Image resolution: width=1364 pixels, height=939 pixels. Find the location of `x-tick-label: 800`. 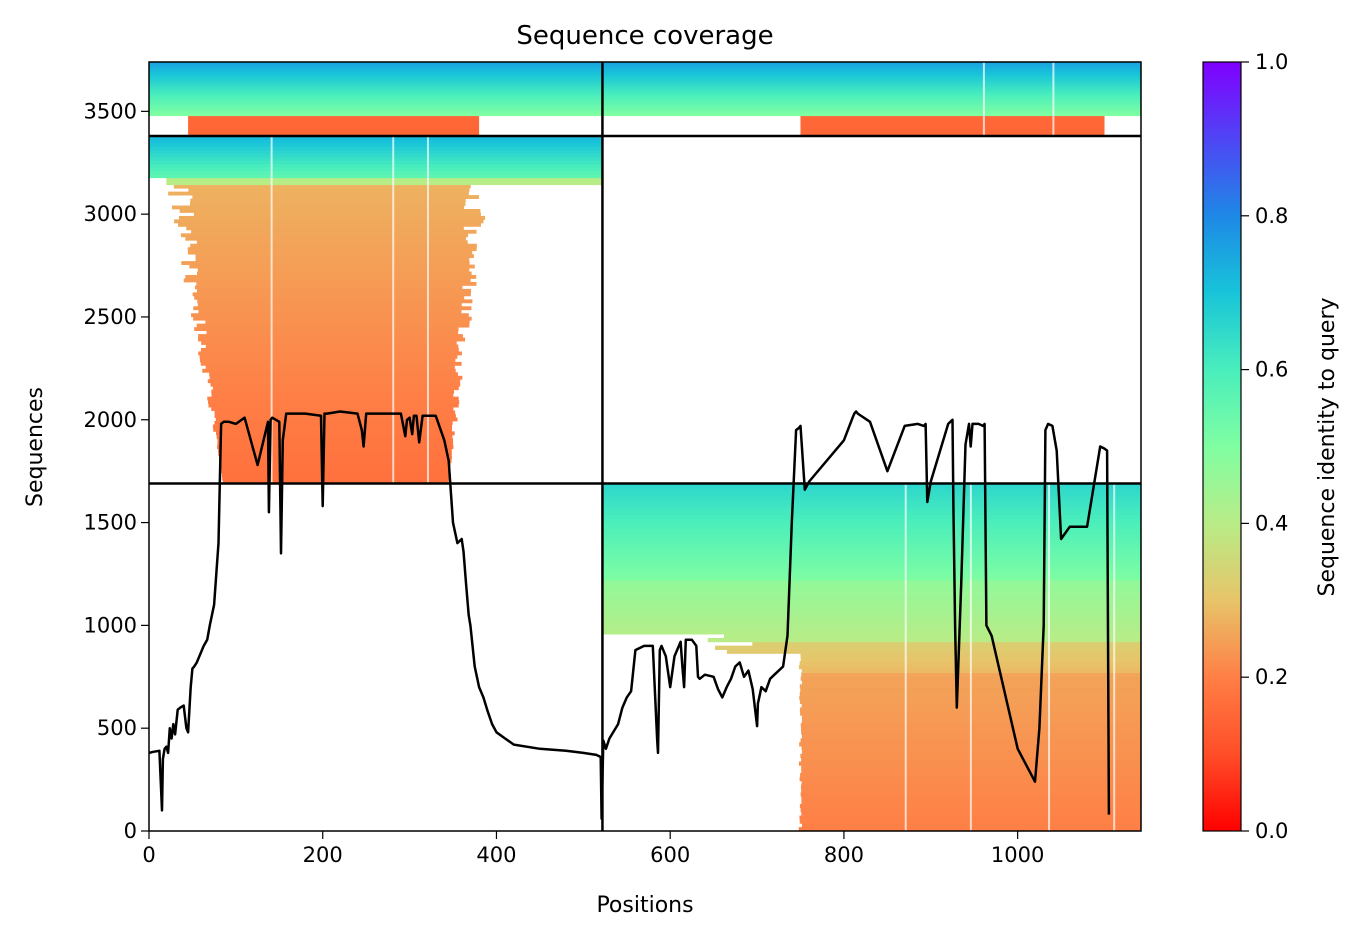

x-tick-label: 800 is located at coordinates (844, 855).